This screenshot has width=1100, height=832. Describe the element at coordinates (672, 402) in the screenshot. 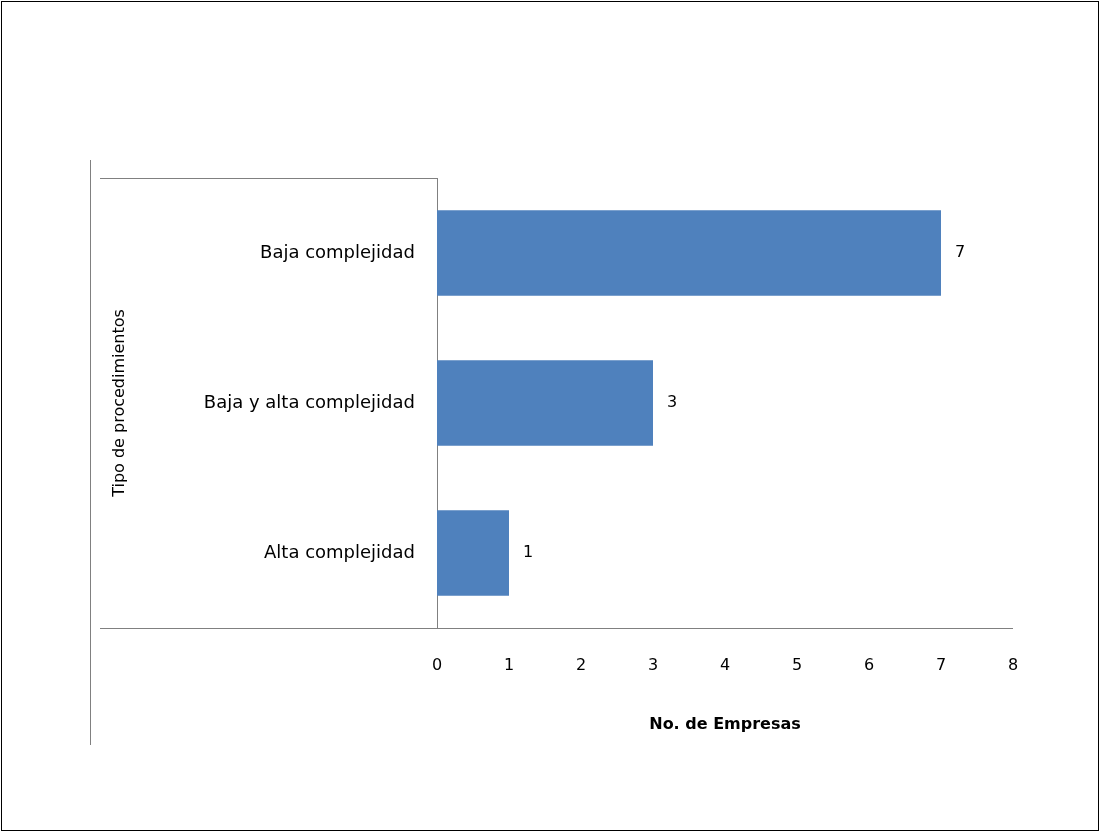

I see `data-label: 3` at that location.